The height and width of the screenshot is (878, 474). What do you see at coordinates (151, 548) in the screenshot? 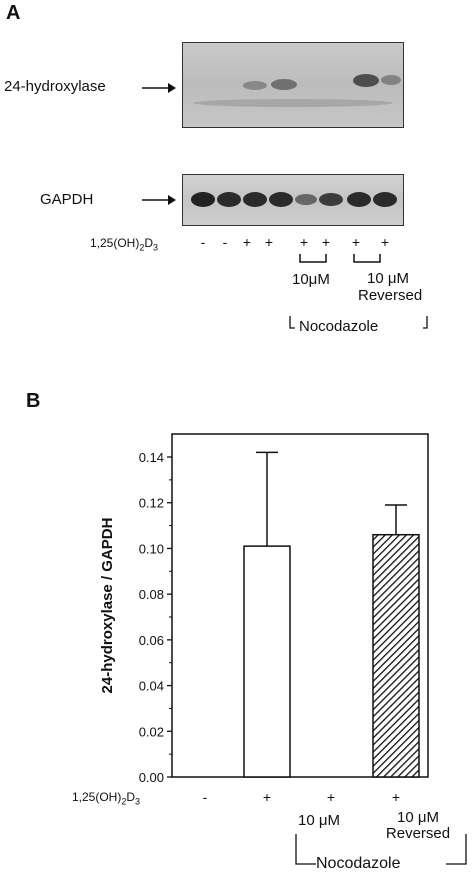
I see `y-tick-label: 0.10` at bounding box center [151, 548].